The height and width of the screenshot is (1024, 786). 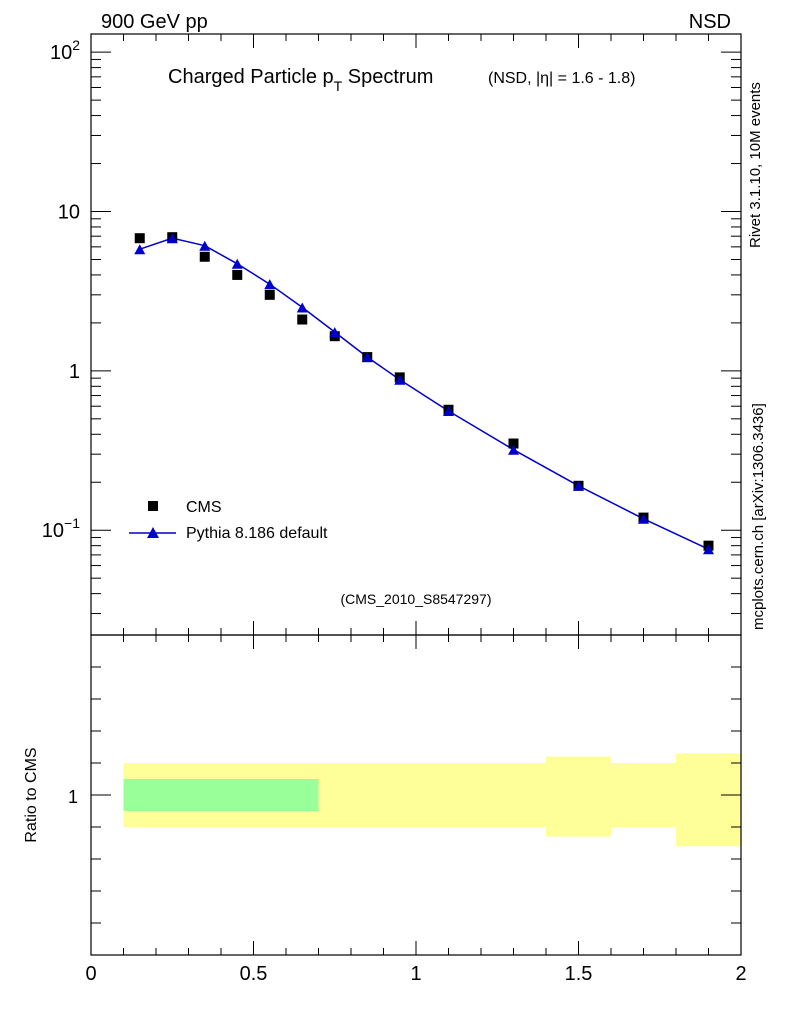 What do you see at coordinates (65, 50) in the screenshot?
I see `y-tick-label: 10²` at bounding box center [65, 50].